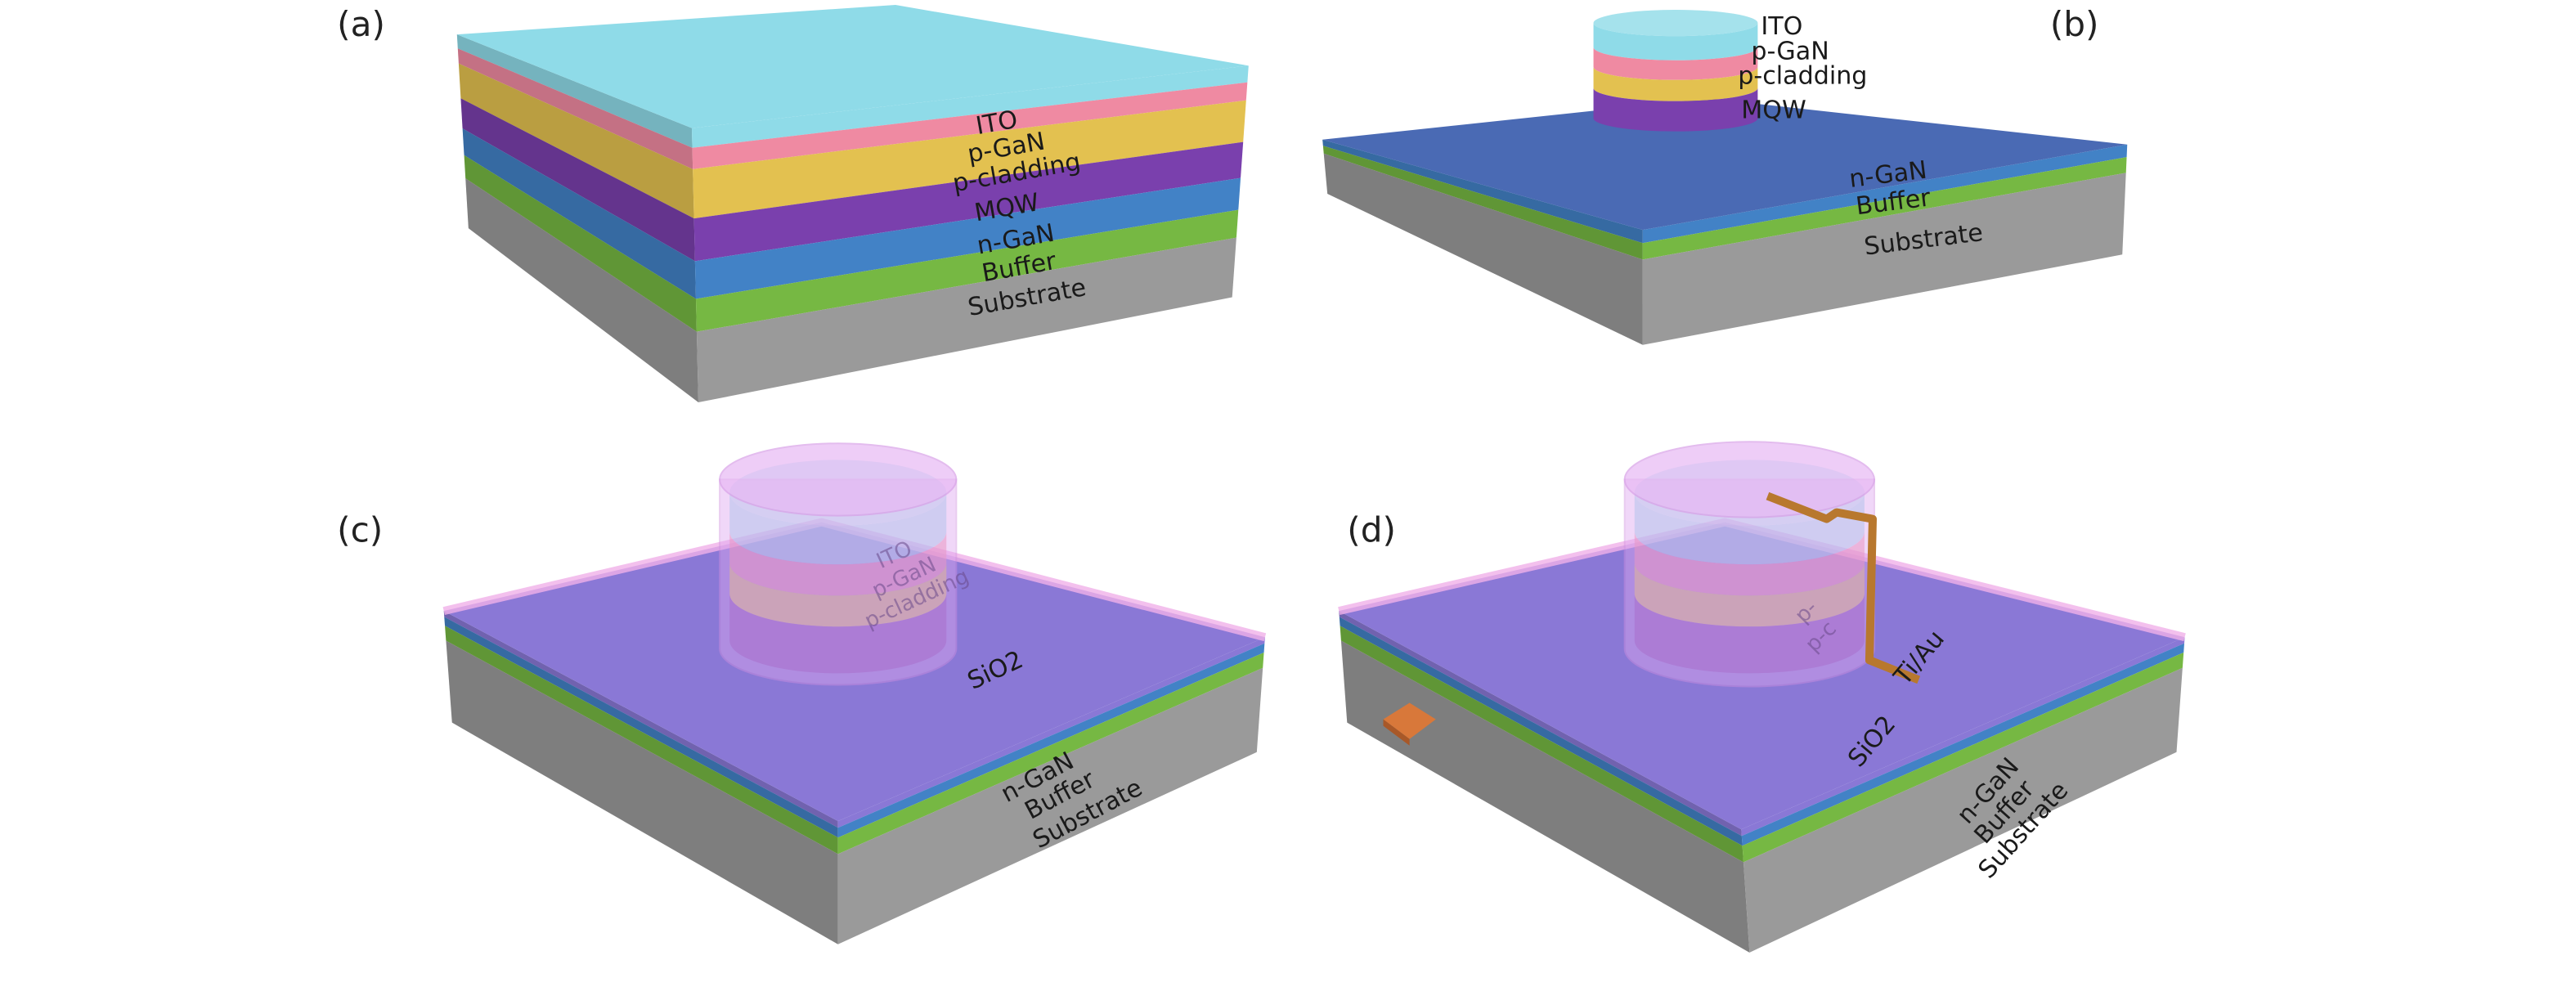 This screenshot has height=987, width=2576. I want to click on layer-mqw-left-face, so click(577, 180).